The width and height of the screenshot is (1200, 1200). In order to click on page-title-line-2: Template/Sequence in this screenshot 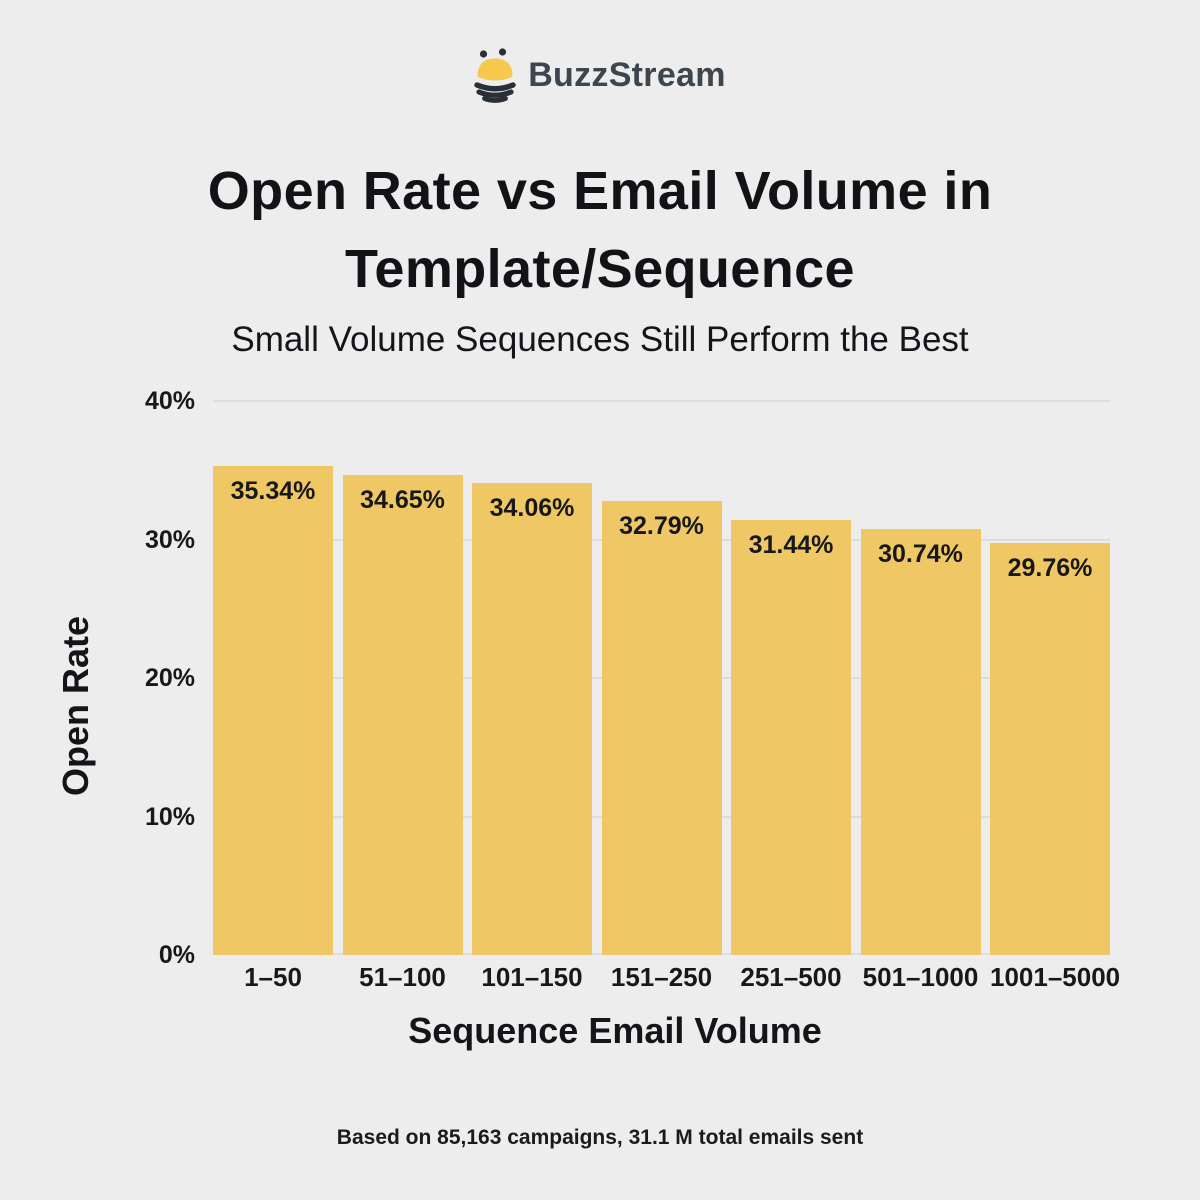, I will do `click(600, 269)`.